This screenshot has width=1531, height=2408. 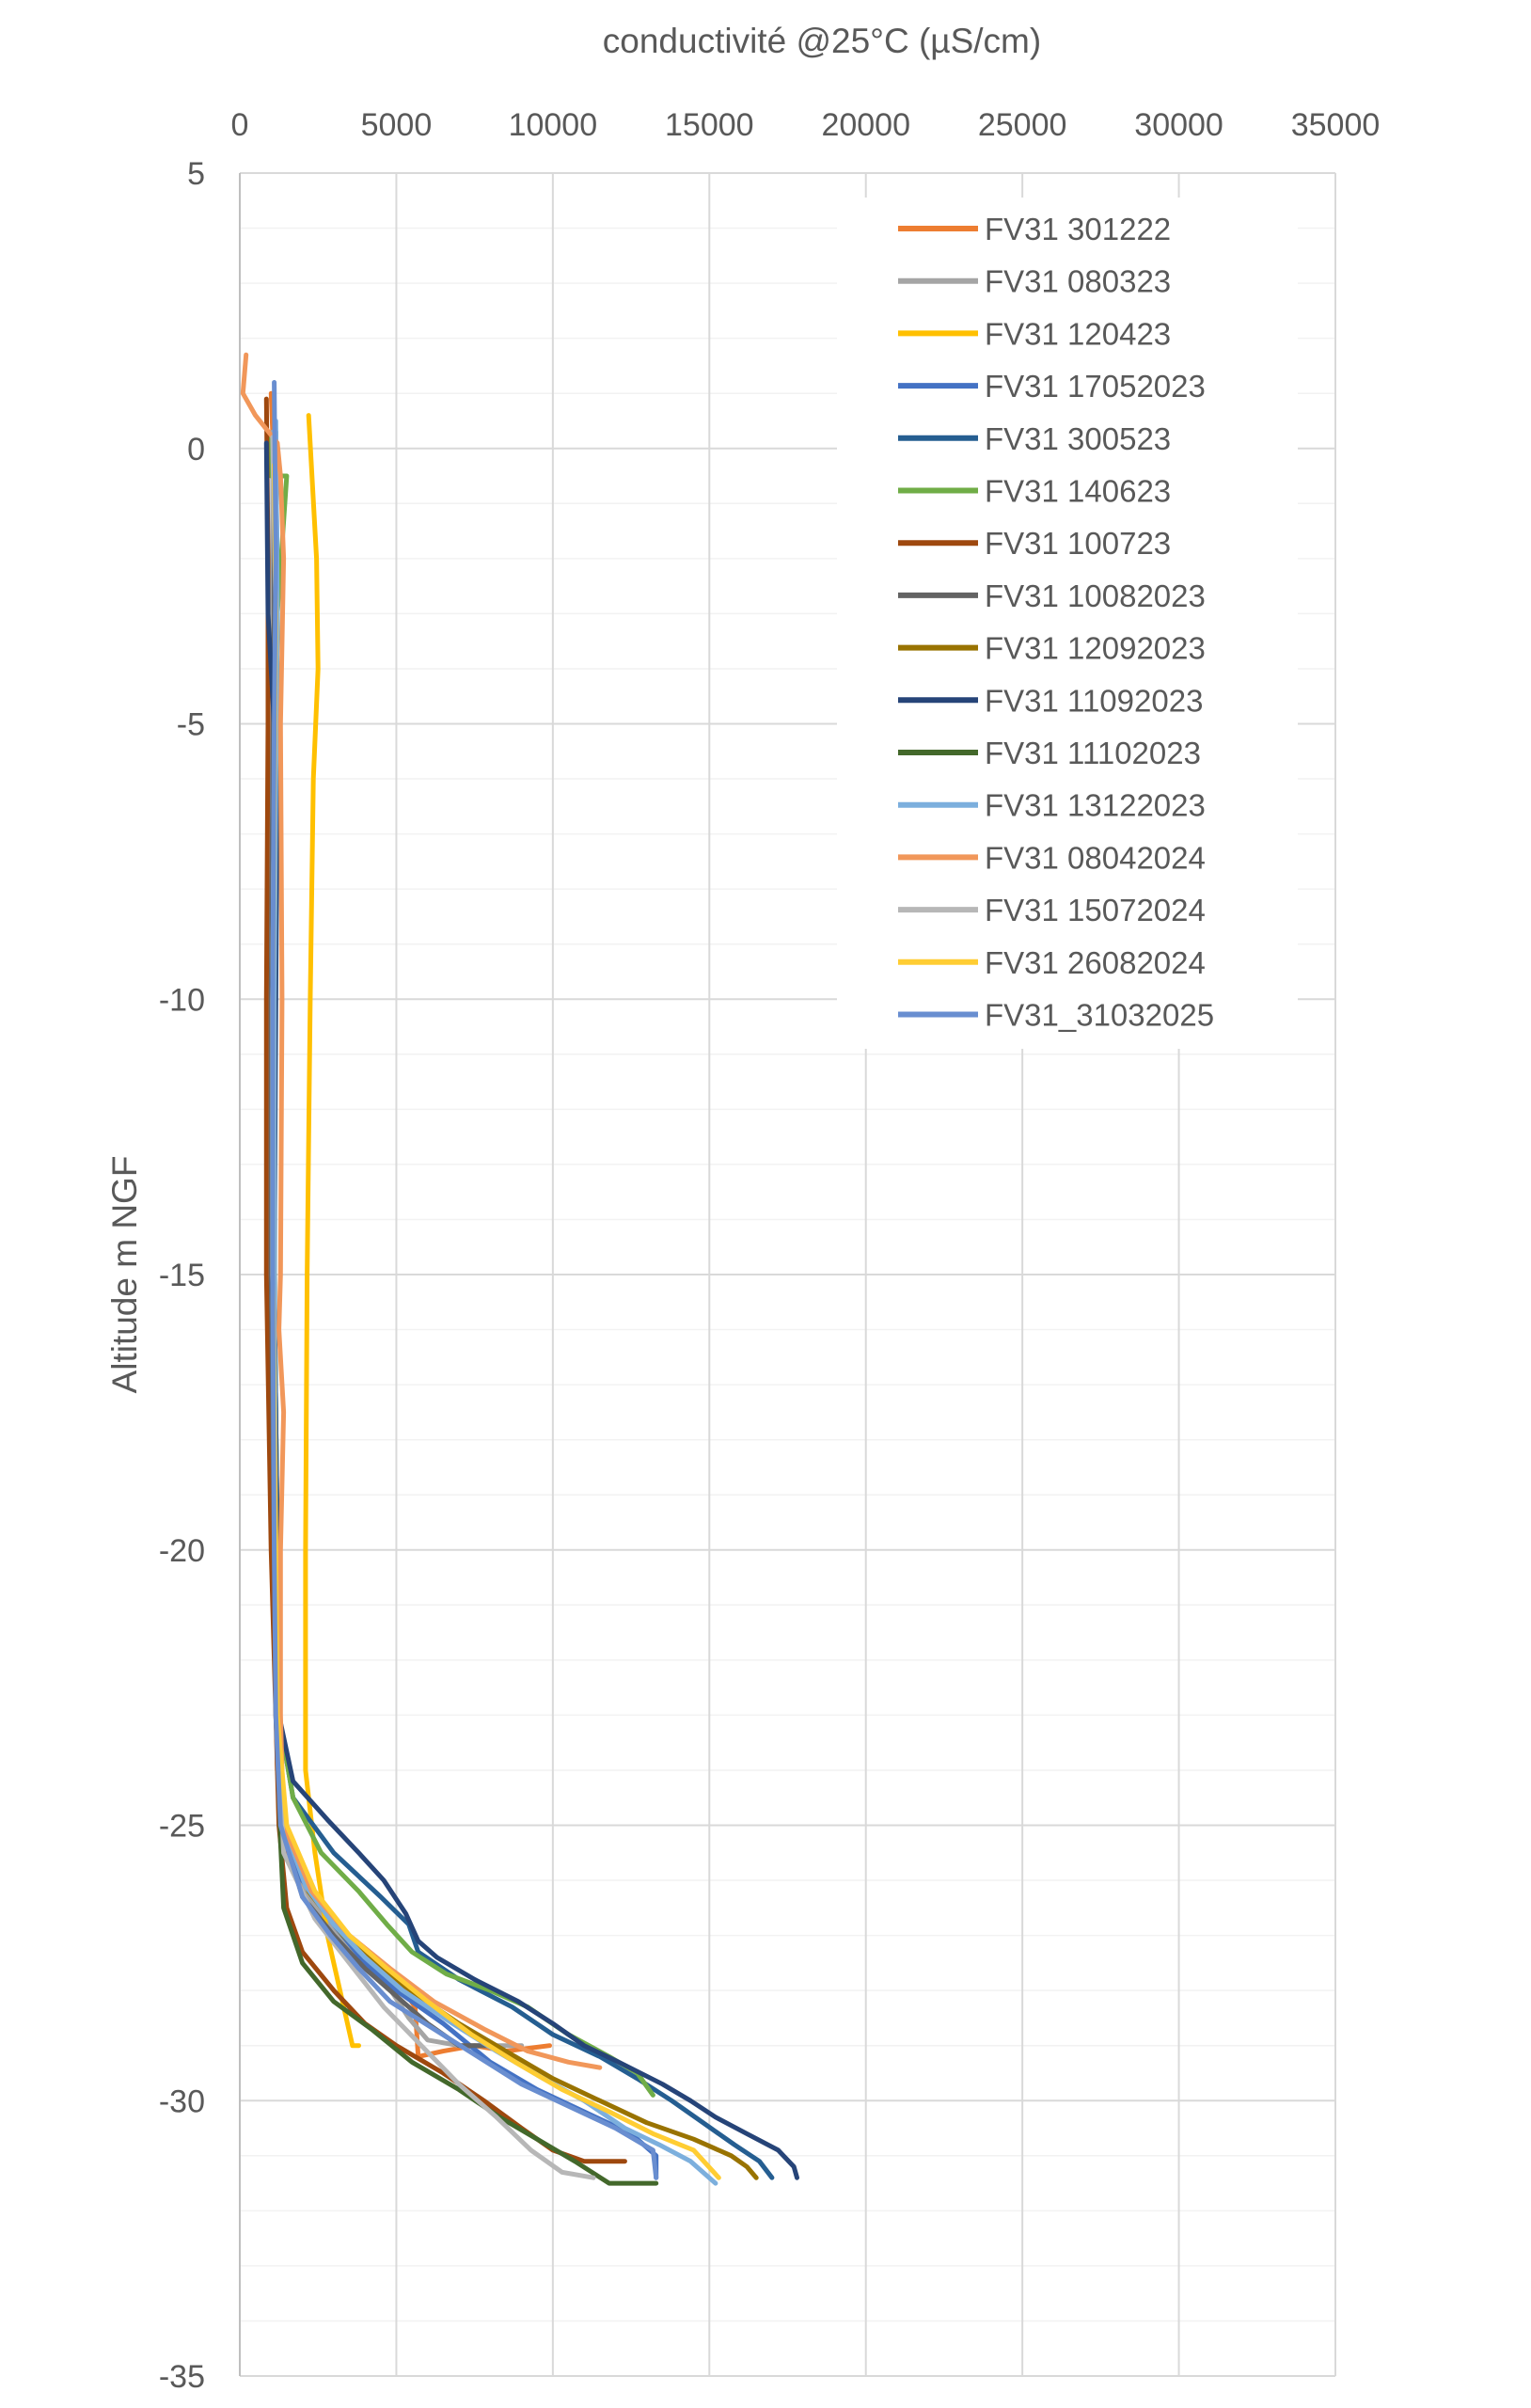 I want to click on legend-item: FV31 12092023, so click(x=1052, y=648).